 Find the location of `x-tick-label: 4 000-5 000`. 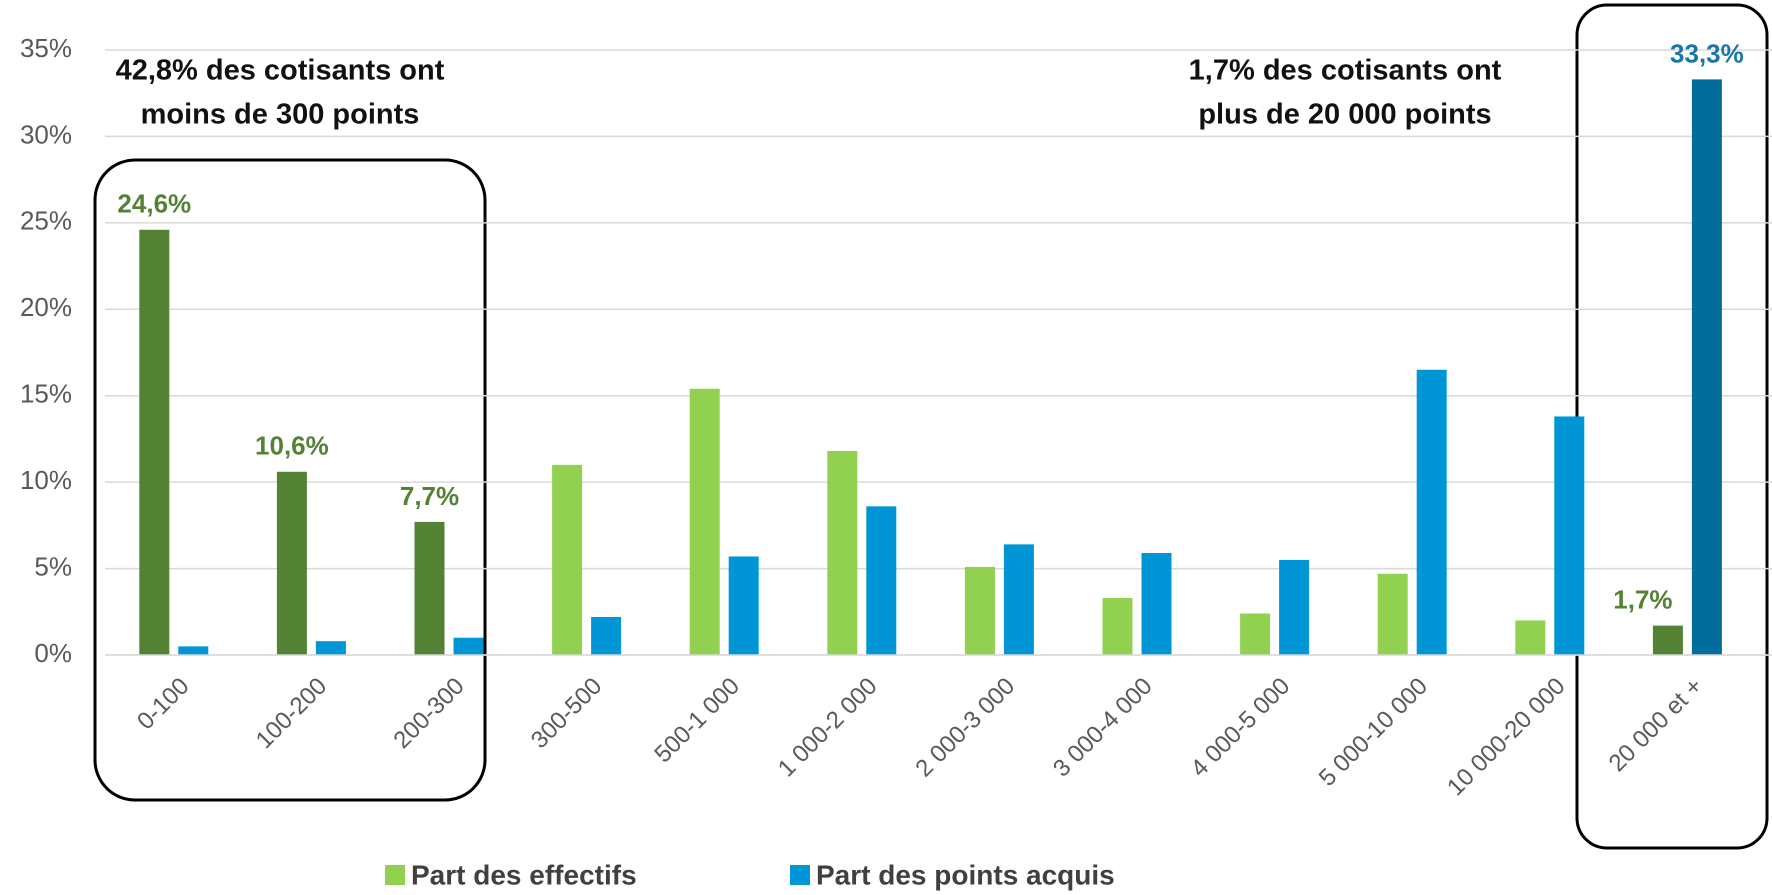

x-tick-label: 4 000-5 000 is located at coordinates (1241, 728).